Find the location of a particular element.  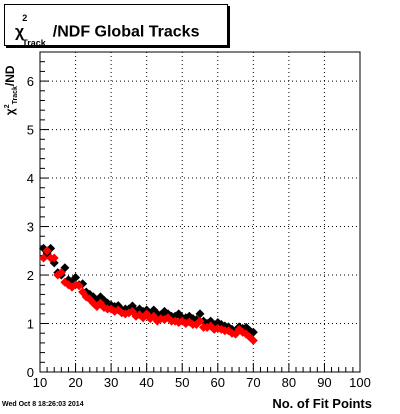

x-tick-label: 80 is located at coordinates (289, 382).